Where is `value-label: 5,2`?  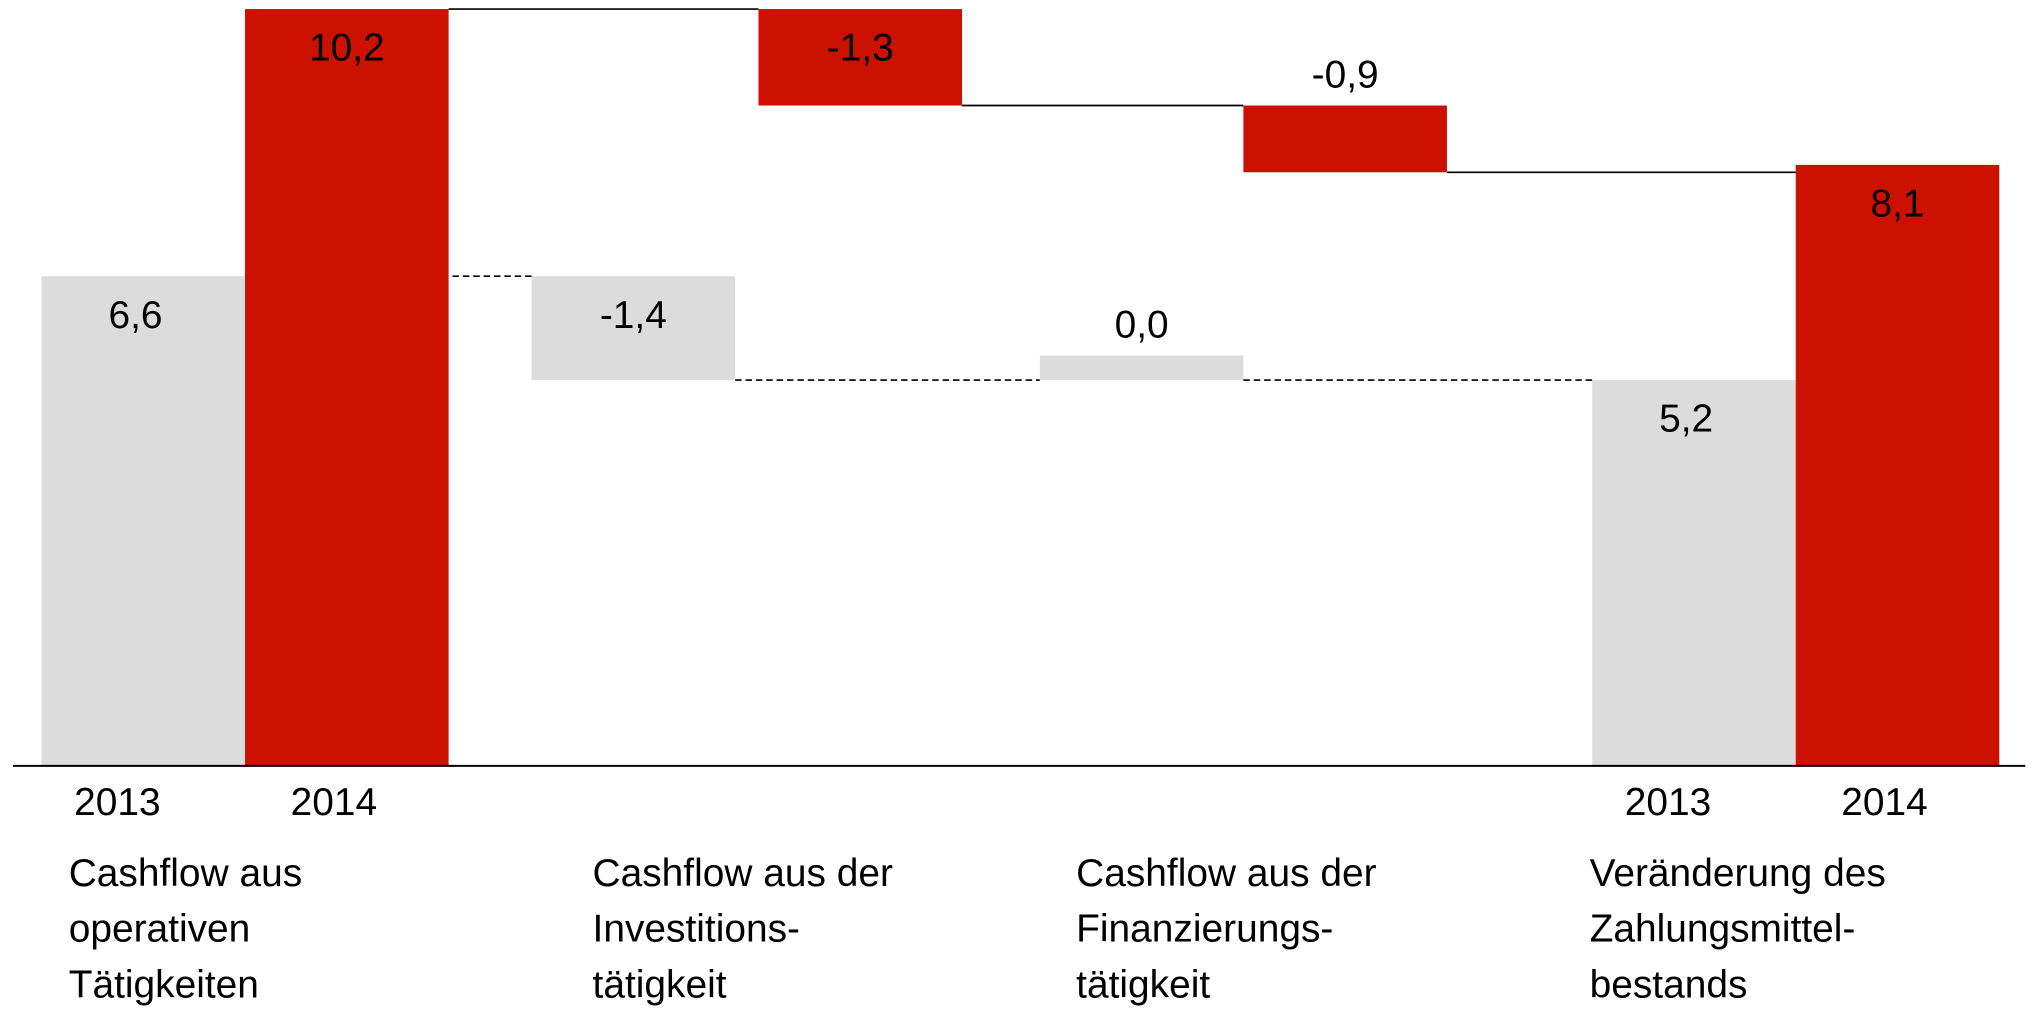 value-label: 5,2 is located at coordinates (1686, 419).